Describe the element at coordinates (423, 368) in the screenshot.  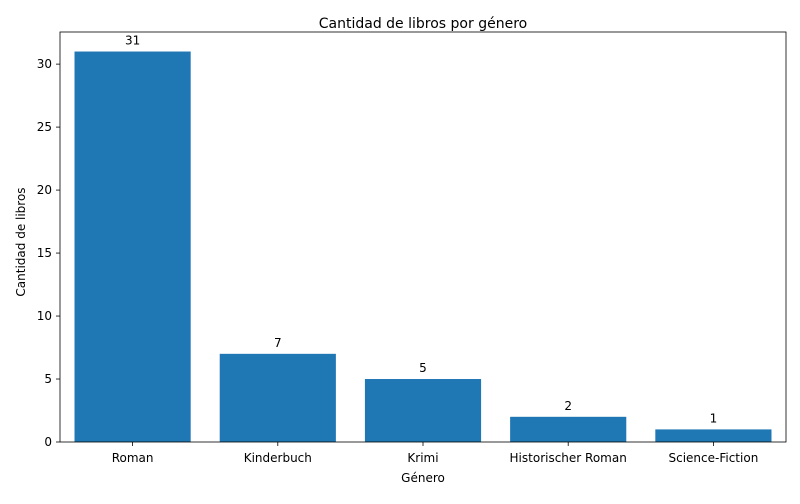
I see `bar-value-label: 5` at that location.